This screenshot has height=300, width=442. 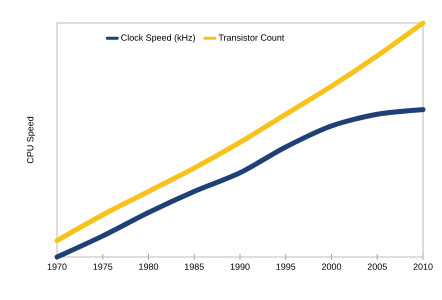 What do you see at coordinates (194, 267) in the screenshot?
I see `x-tick-label: 1985` at bounding box center [194, 267].